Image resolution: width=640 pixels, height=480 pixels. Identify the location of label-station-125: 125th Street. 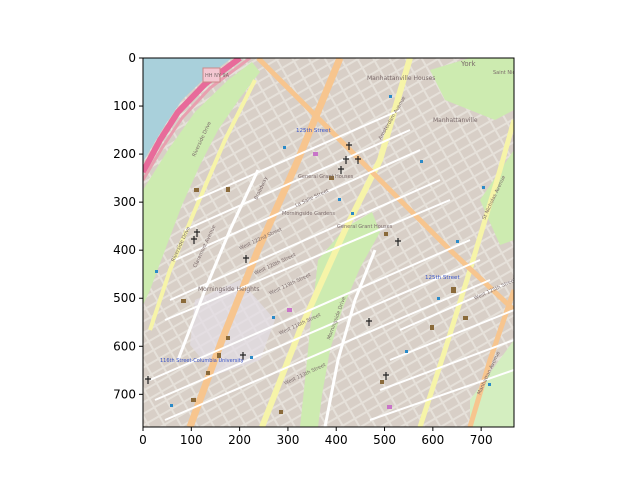
(313, 131).